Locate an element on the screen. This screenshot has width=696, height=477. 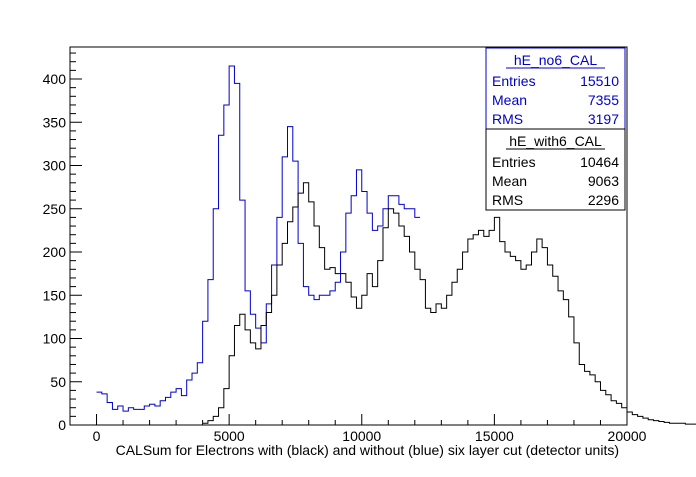
x-tick-label: 10000 is located at coordinates (361, 436).